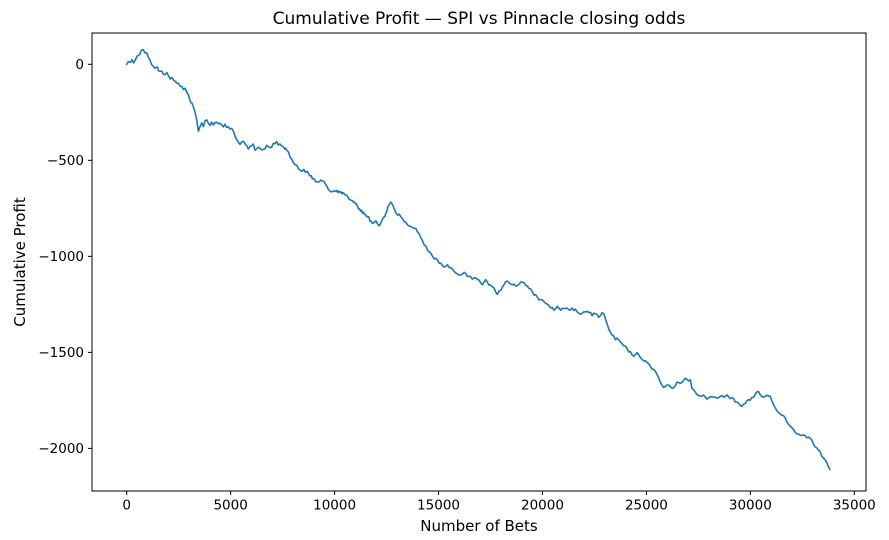 This screenshot has width=889, height=540. Describe the element at coordinates (61, 353) in the screenshot. I see `y-tick-label: −1500` at that location.